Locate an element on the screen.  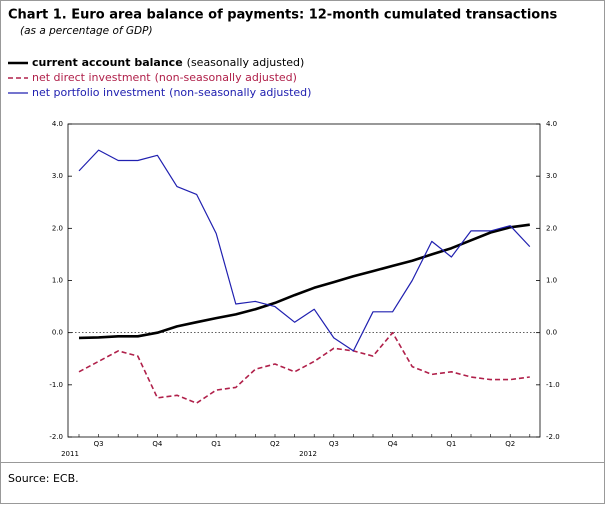
y-tick-label: 4.0 is located at coordinates (57, 124).